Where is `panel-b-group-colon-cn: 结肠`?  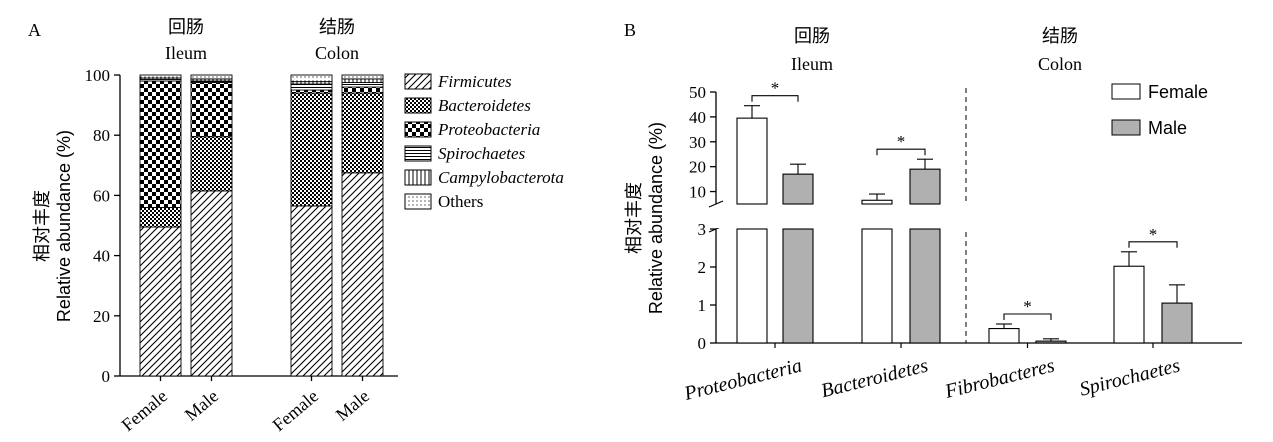 panel-b-group-colon-cn: 结肠 is located at coordinates (1060, 36).